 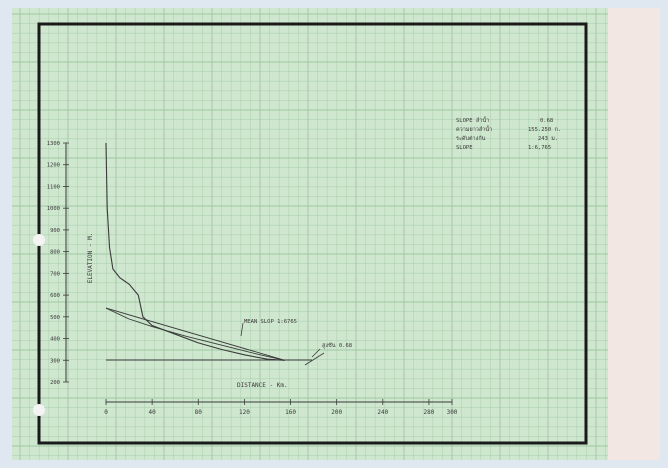 I want to click on y-tick-label: 1000, so click(x=53, y=209).